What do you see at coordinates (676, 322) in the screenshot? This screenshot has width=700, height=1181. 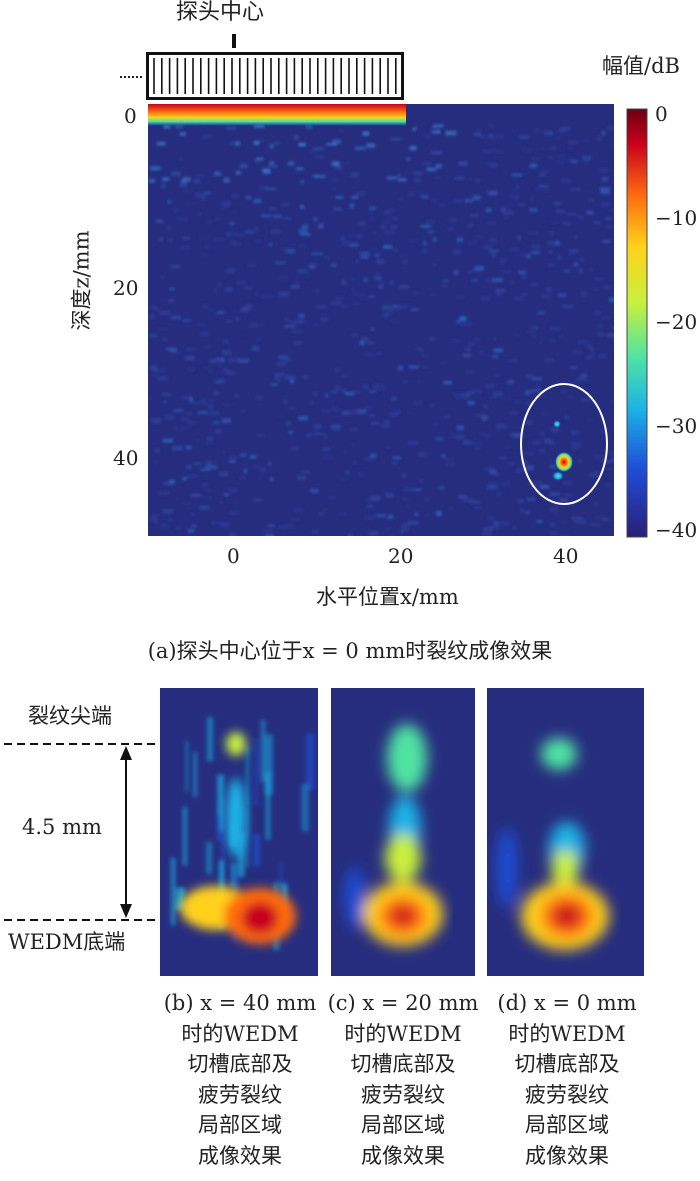 I see `colorbar-tick-20: −20` at bounding box center [676, 322].